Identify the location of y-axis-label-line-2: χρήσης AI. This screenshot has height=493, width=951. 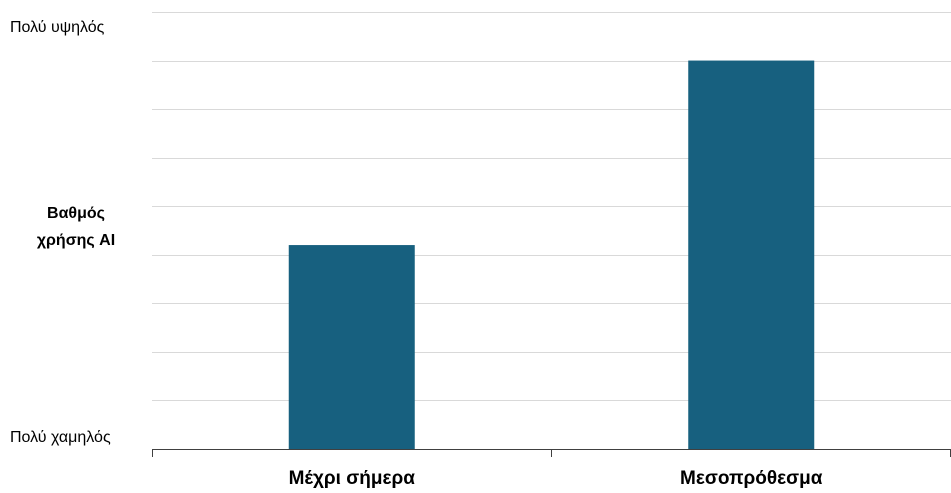
(76, 240).